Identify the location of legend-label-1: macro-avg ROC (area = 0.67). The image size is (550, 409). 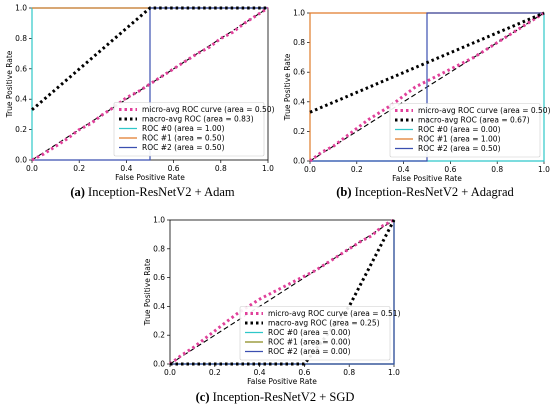
(474, 120).